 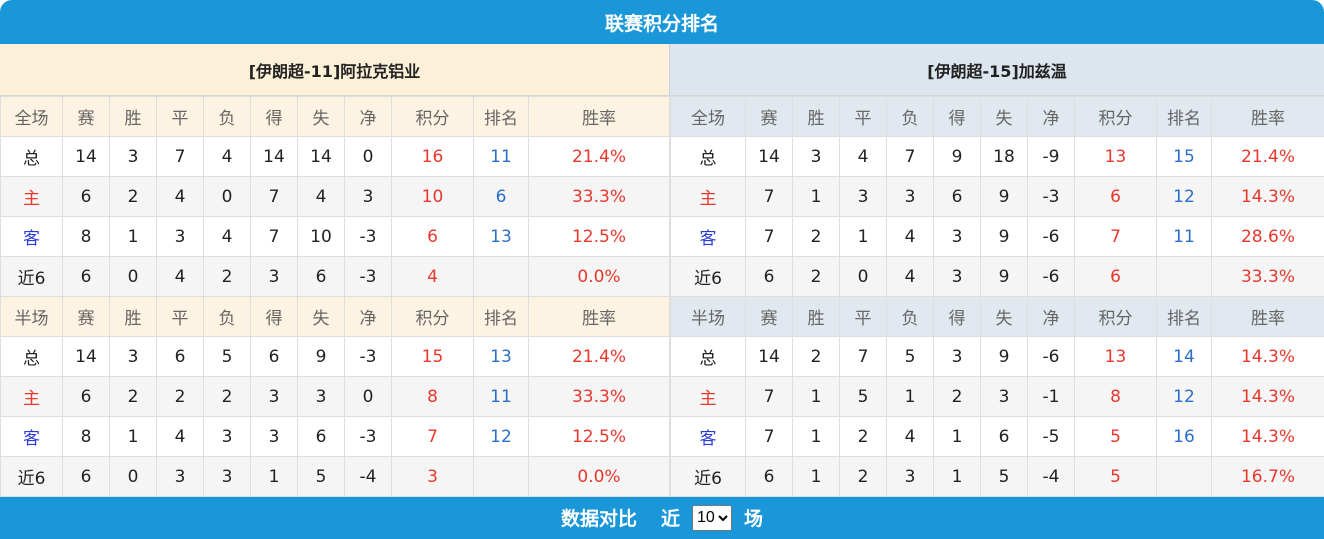 What do you see at coordinates (708, 156) in the screenshot?
I see `row-label: 总` at bounding box center [708, 156].